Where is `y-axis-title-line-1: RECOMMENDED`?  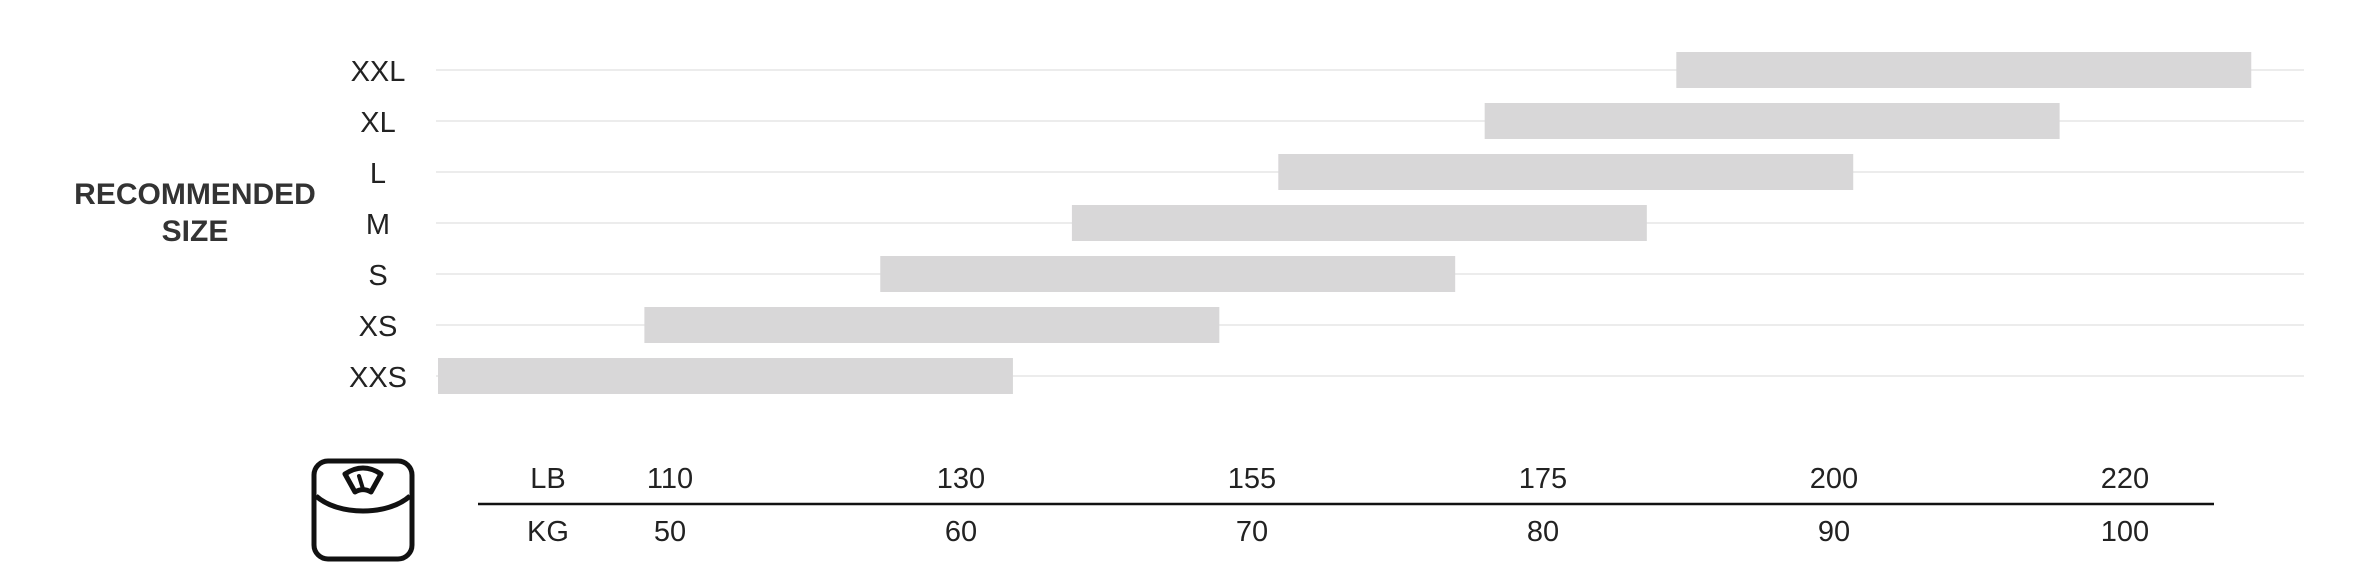
y-axis-title-line-1: RECOMMENDED is located at coordinates (195, 194).